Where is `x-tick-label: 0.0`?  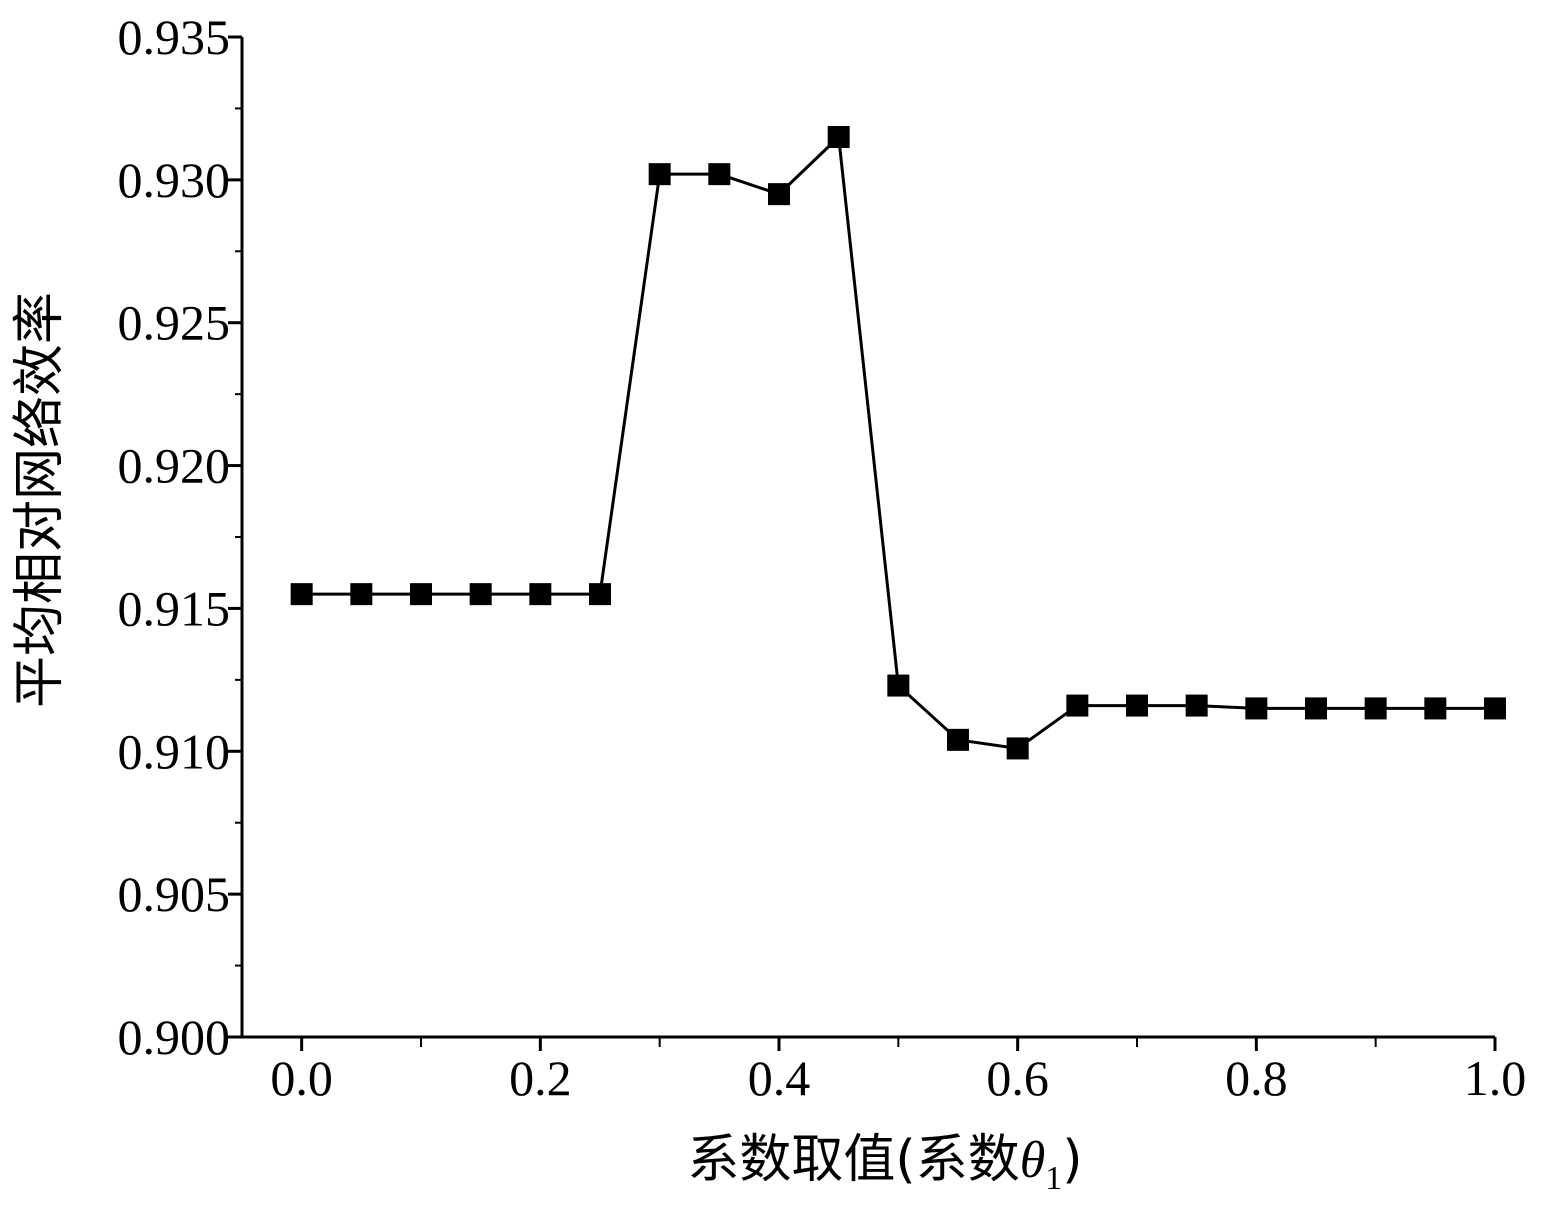 x-tick-label: 0.0 is located at coordinates (301, 1078).